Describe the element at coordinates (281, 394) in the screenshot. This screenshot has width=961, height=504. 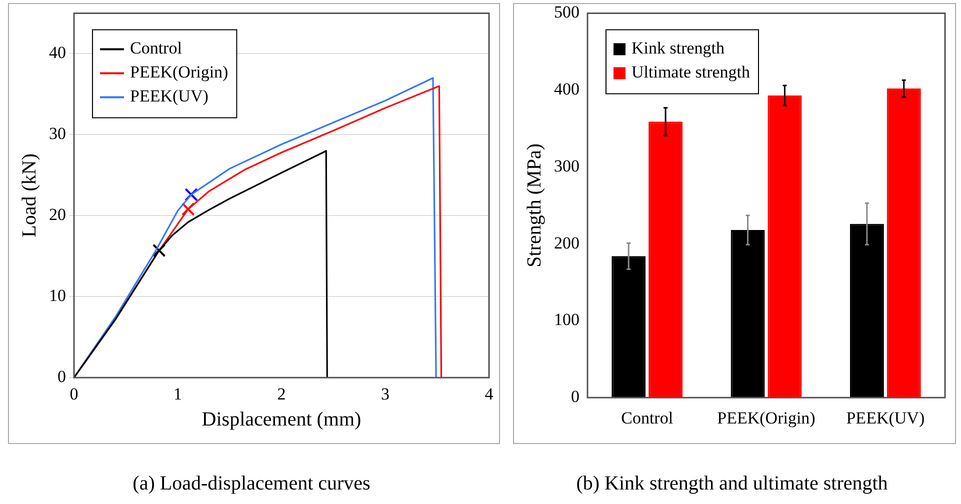
I see `x-tick-label: 2` at that location.